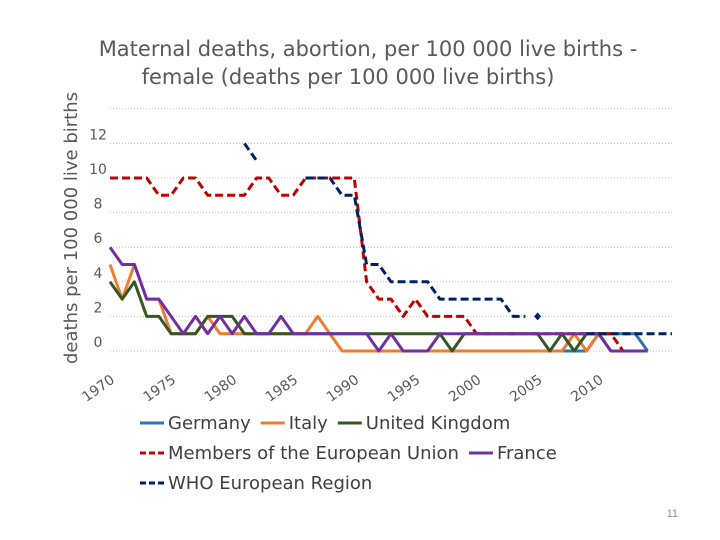 The image size is (720, 540). I want to click on page-number: 11, so click(672, 514).